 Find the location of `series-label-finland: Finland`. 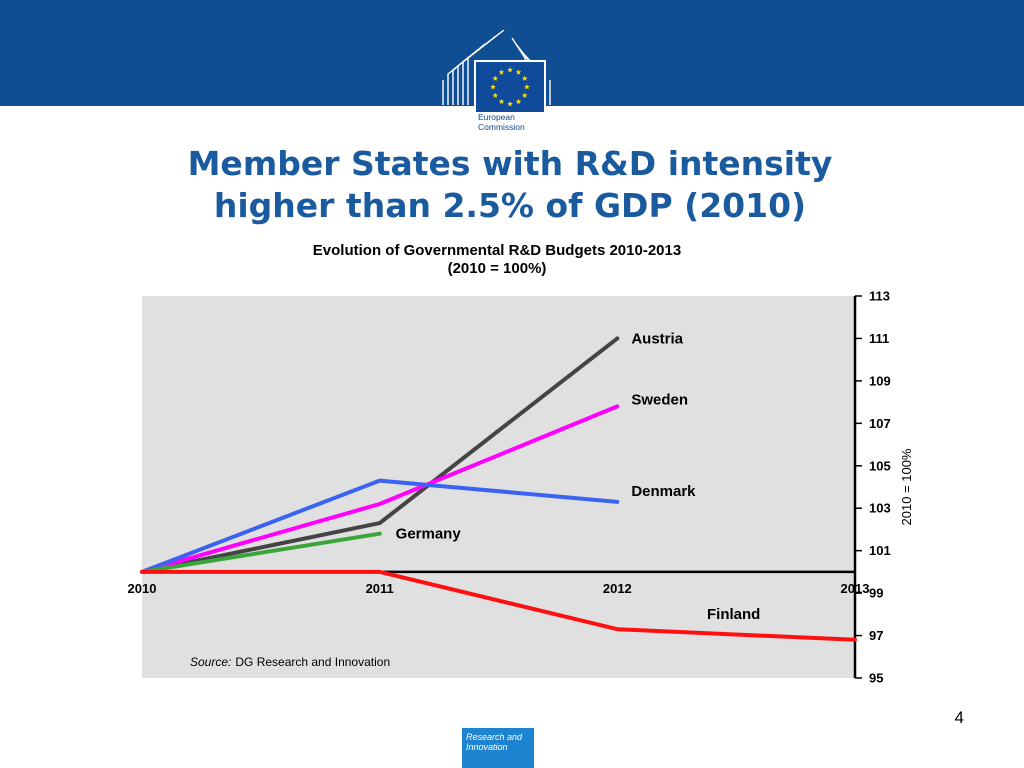

series-label-finland: Finland is located at coordinates (733, 614).